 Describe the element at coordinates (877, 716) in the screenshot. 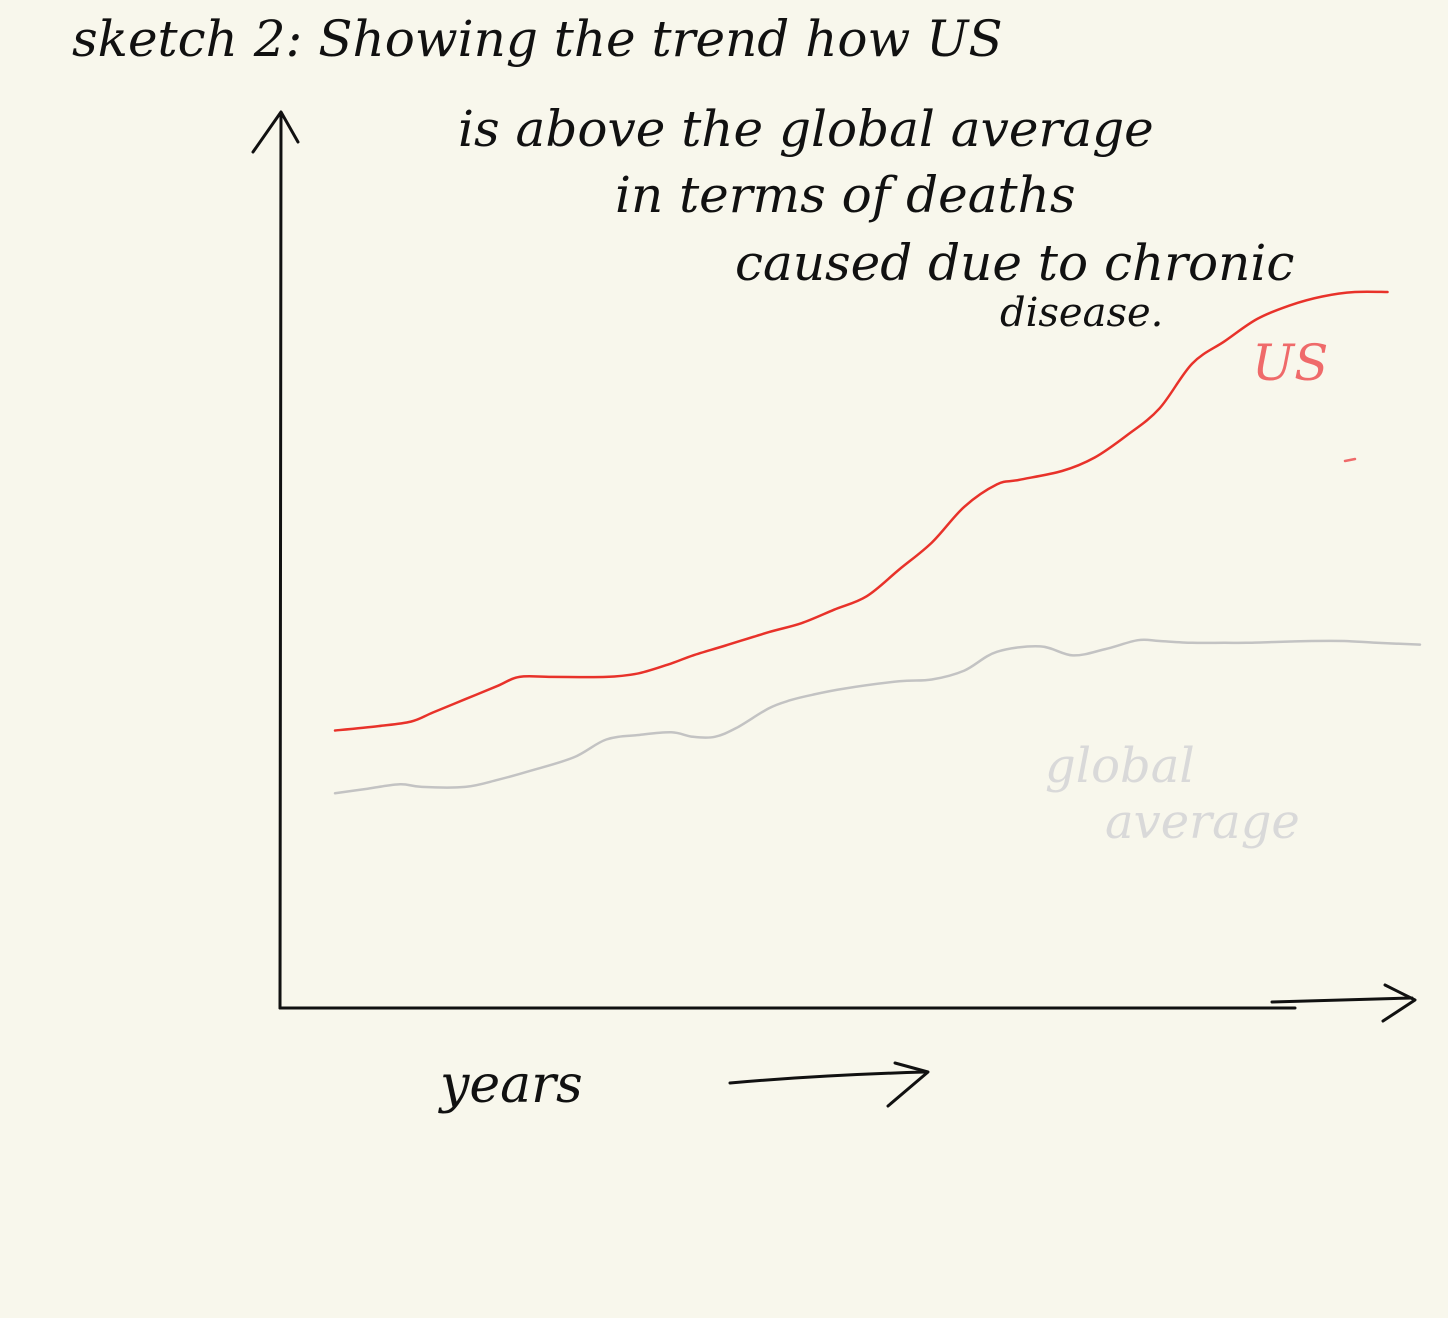

I see `series-line-global-average` at that location.